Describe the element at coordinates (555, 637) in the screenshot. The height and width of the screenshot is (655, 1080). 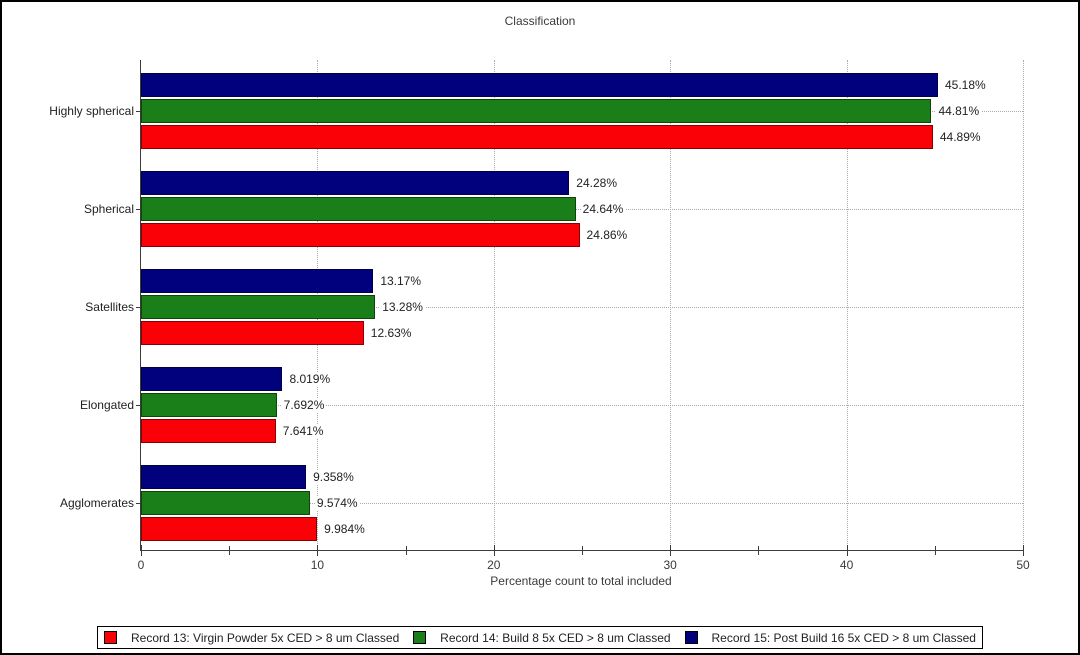
I see `legend-label: Record 14: Build 8 5x CED > 8 um Classed` at that location.